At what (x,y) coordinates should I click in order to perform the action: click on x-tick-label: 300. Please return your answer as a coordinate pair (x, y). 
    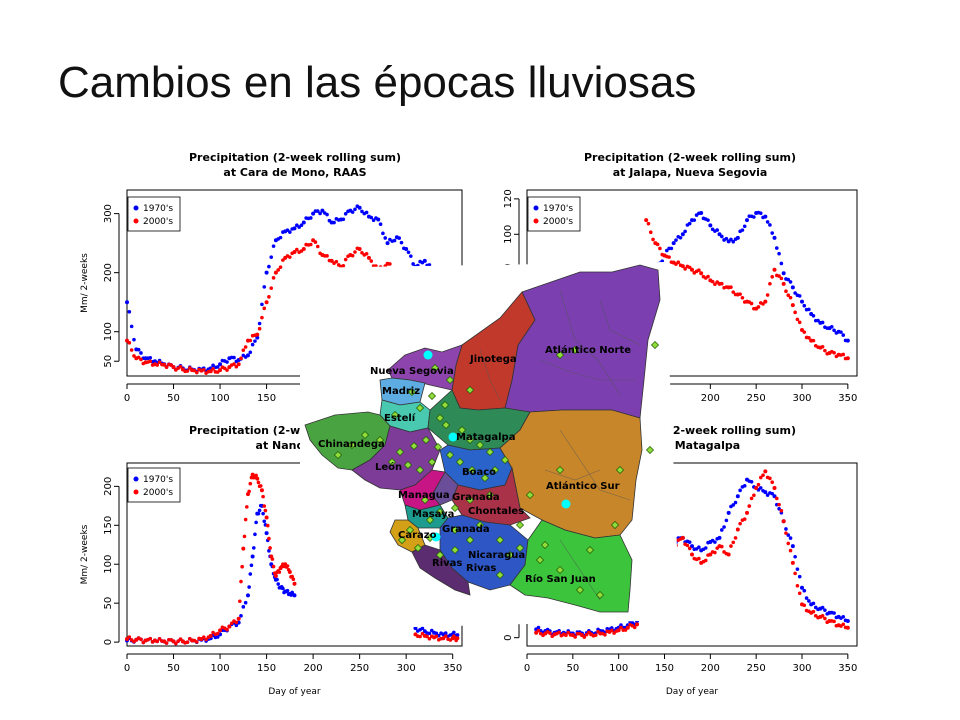
    Looking at the image, I should click on (406, 668).